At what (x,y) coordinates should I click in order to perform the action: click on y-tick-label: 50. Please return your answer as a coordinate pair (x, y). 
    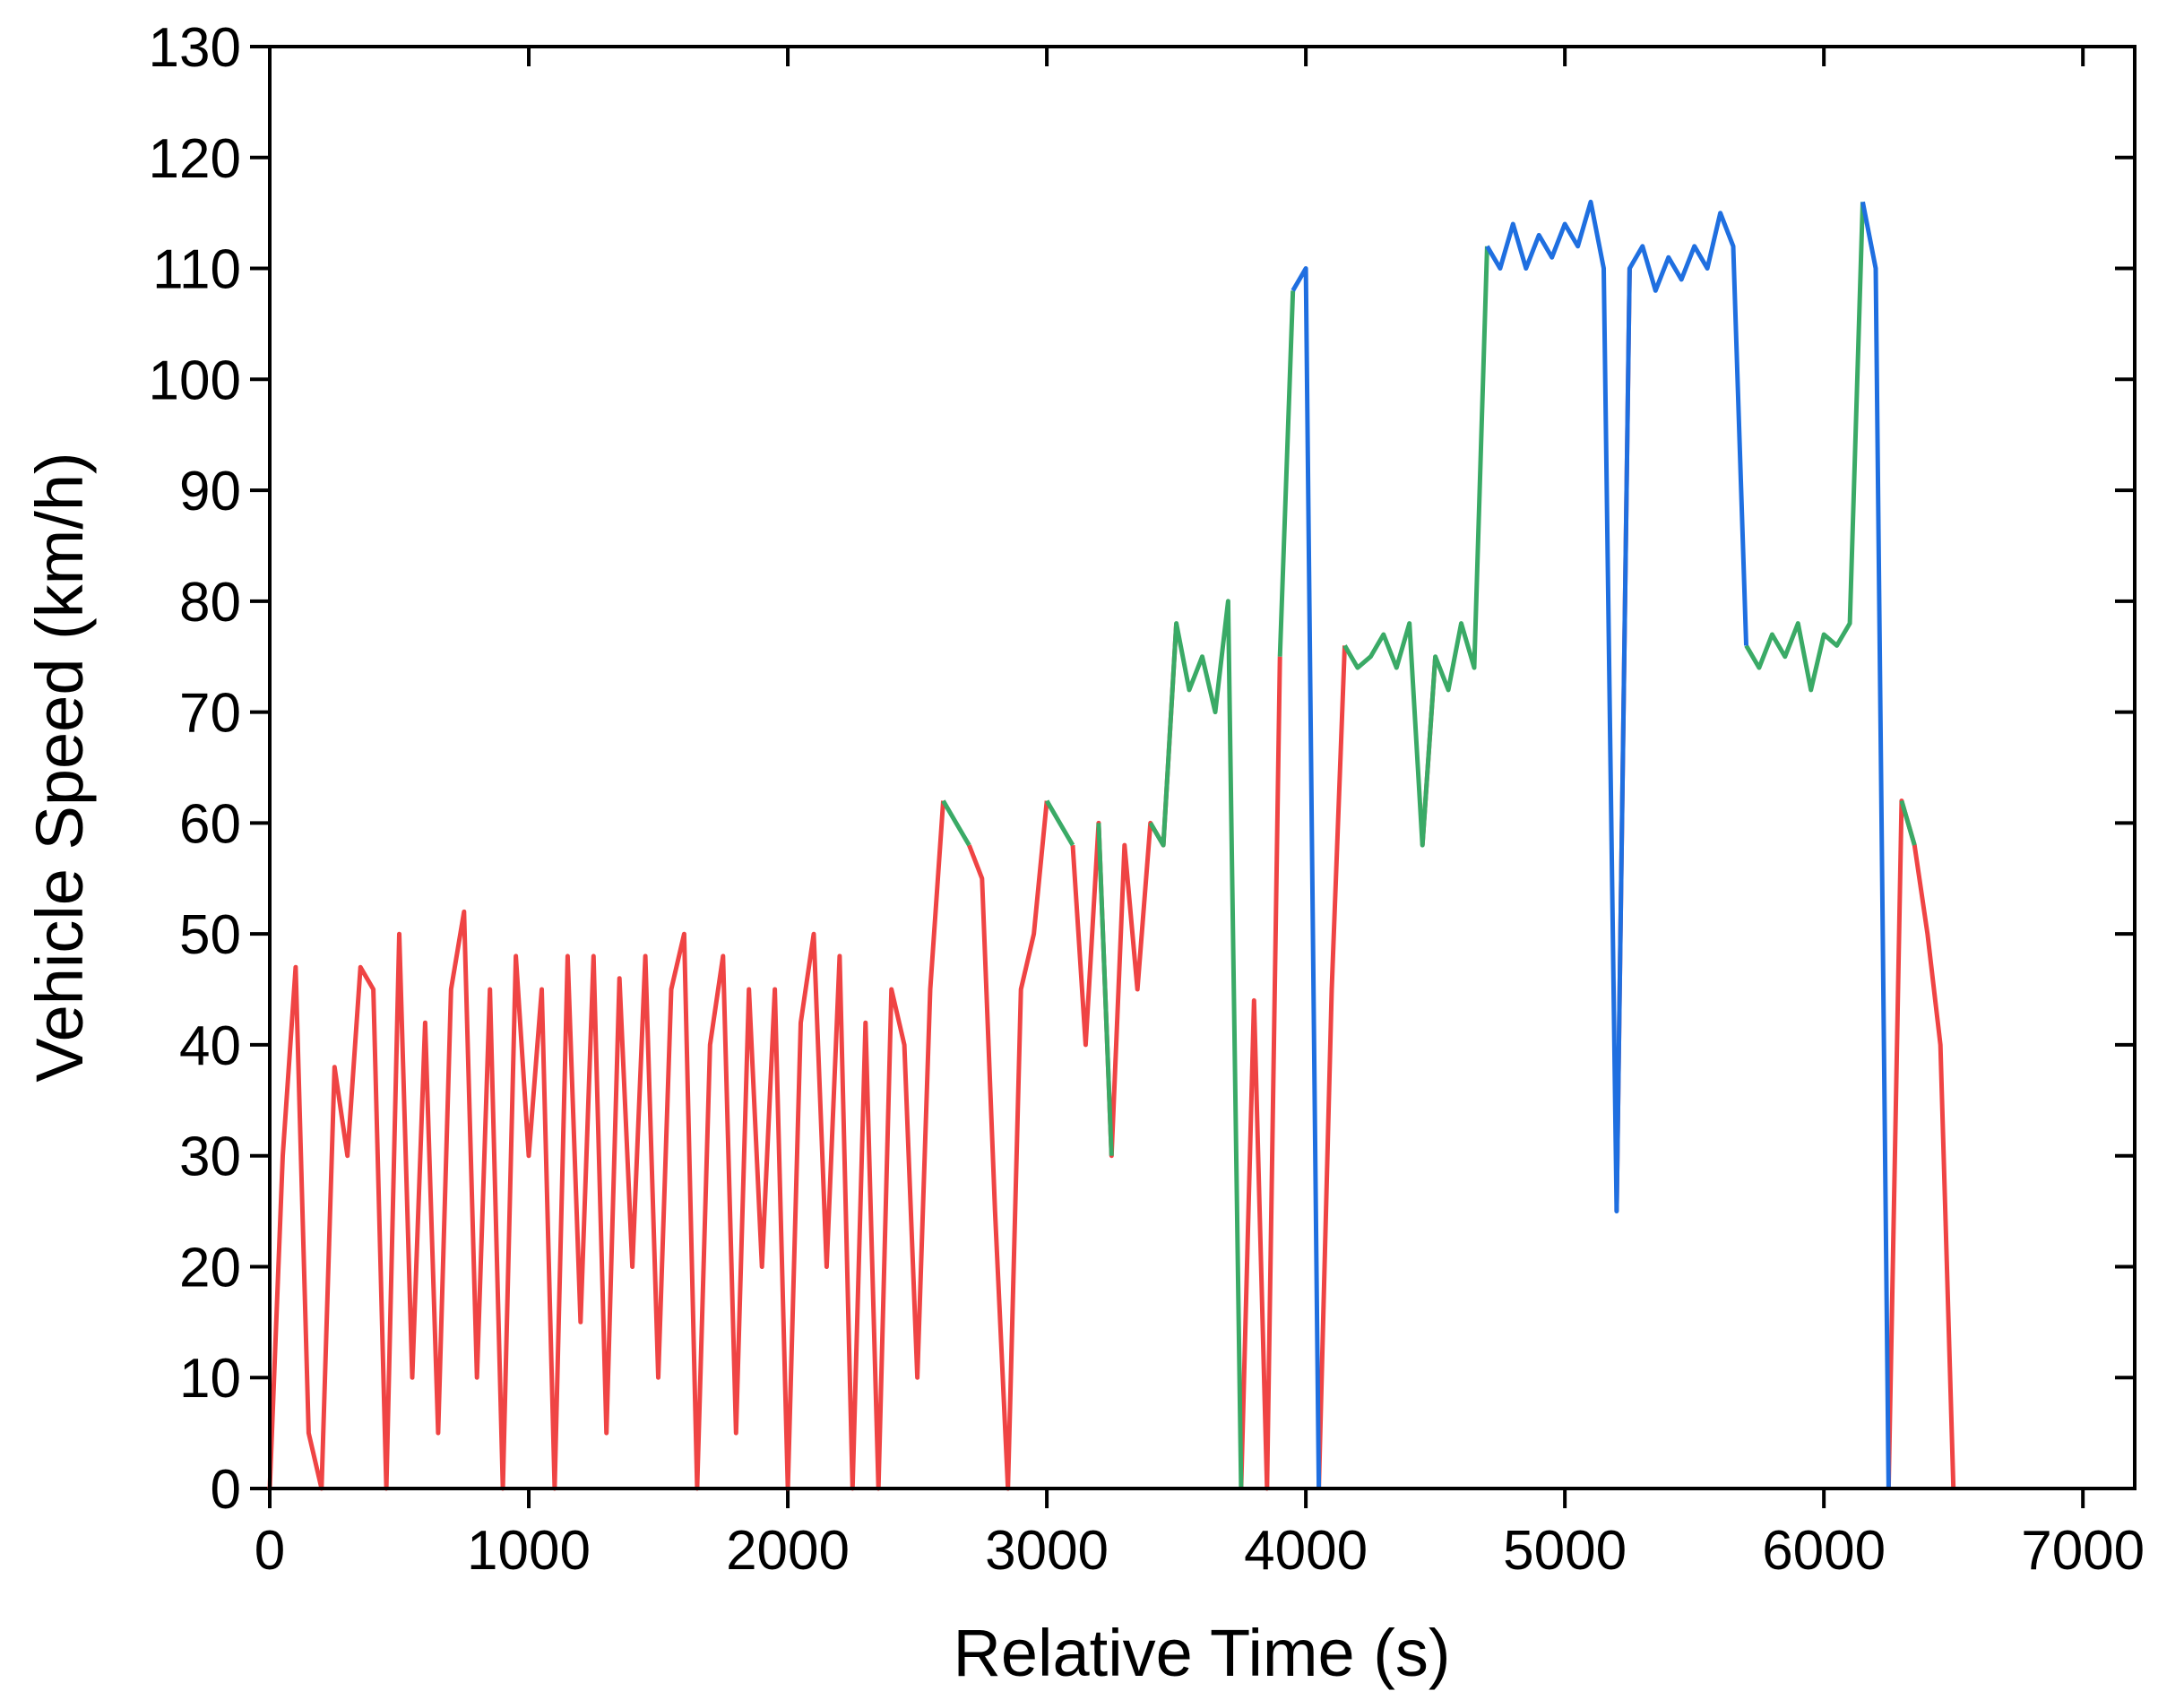
    Looking at the image, I should click on (210, 935).